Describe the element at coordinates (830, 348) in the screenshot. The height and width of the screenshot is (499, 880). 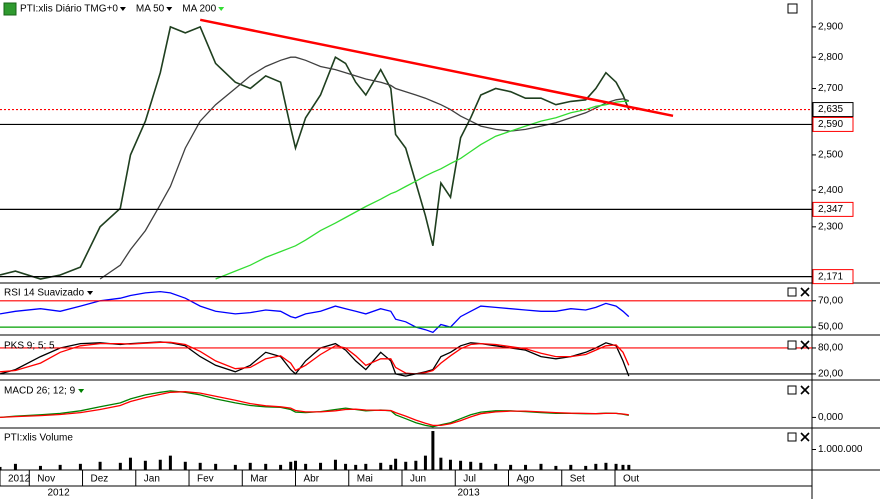
I see `y-tick-label: 80,00` at that location.